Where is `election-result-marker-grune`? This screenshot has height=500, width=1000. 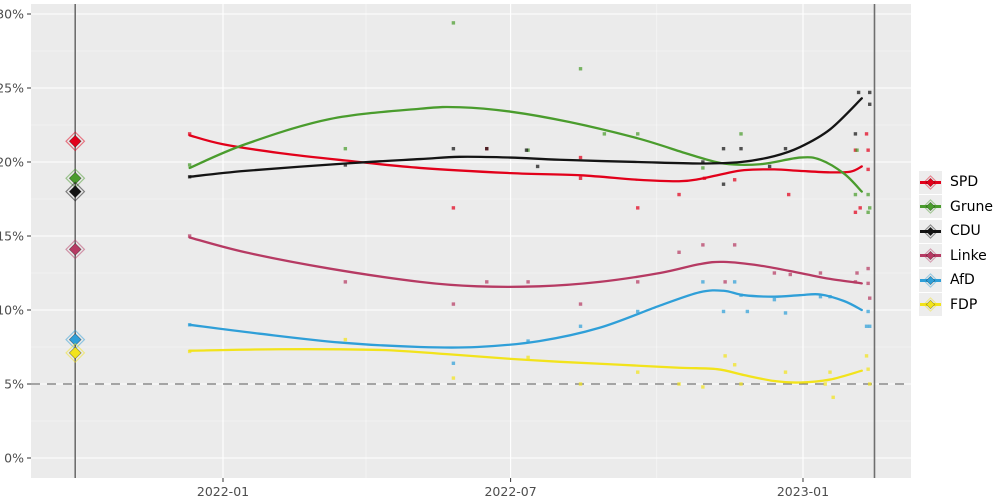
election-result-marker-grune is located at coordinates (75, 178).